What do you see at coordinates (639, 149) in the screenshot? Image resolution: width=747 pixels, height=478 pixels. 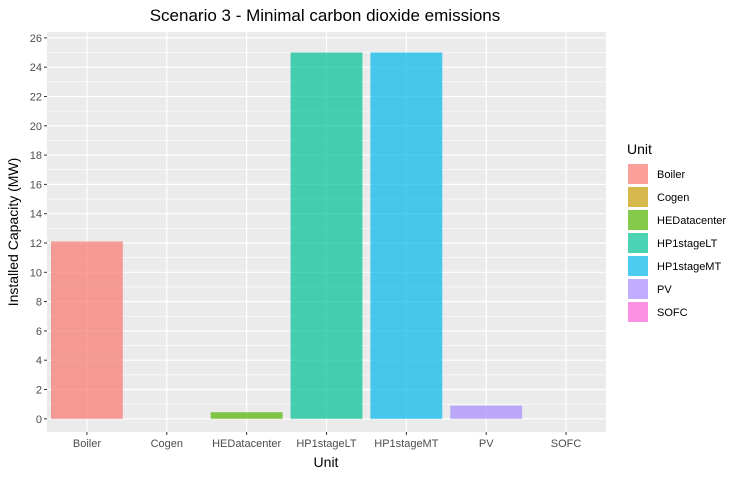 I see `legend-title: Unit` at bounding box center [639, 149].